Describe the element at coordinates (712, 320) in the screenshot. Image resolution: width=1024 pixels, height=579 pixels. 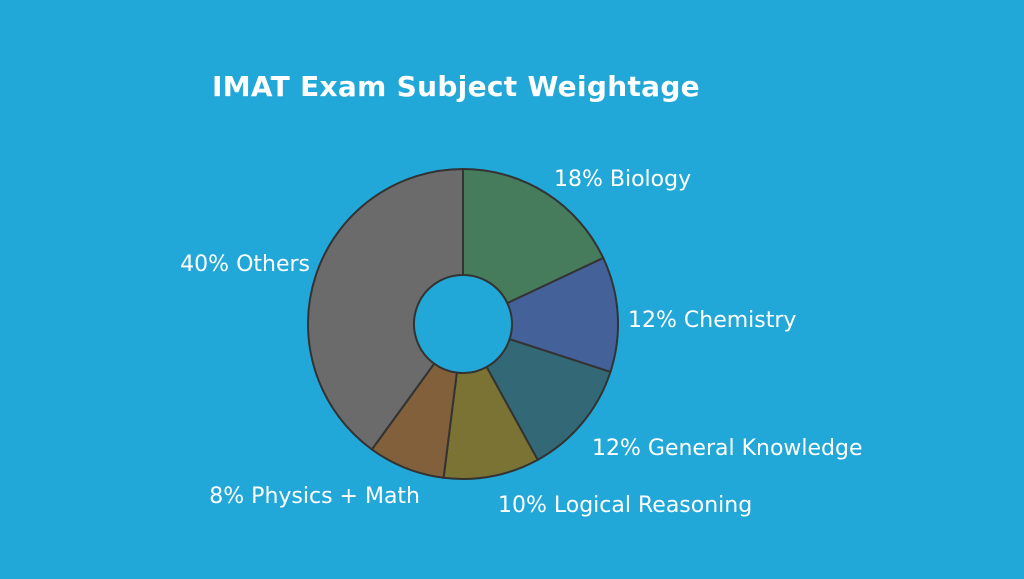
I see `label-chemistry: 12% Chemistry` at that location.